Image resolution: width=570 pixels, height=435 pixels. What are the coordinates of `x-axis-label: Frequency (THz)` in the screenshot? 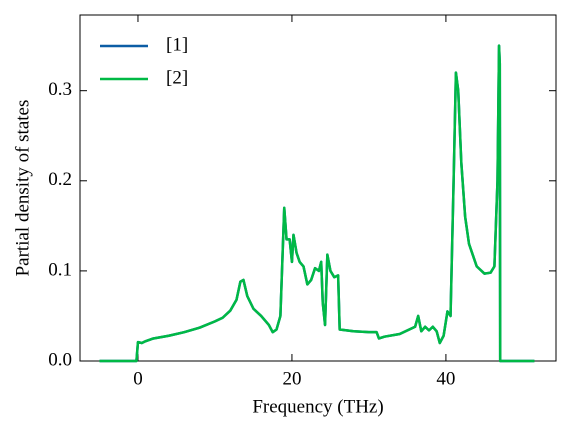 It's located at (317, 406).